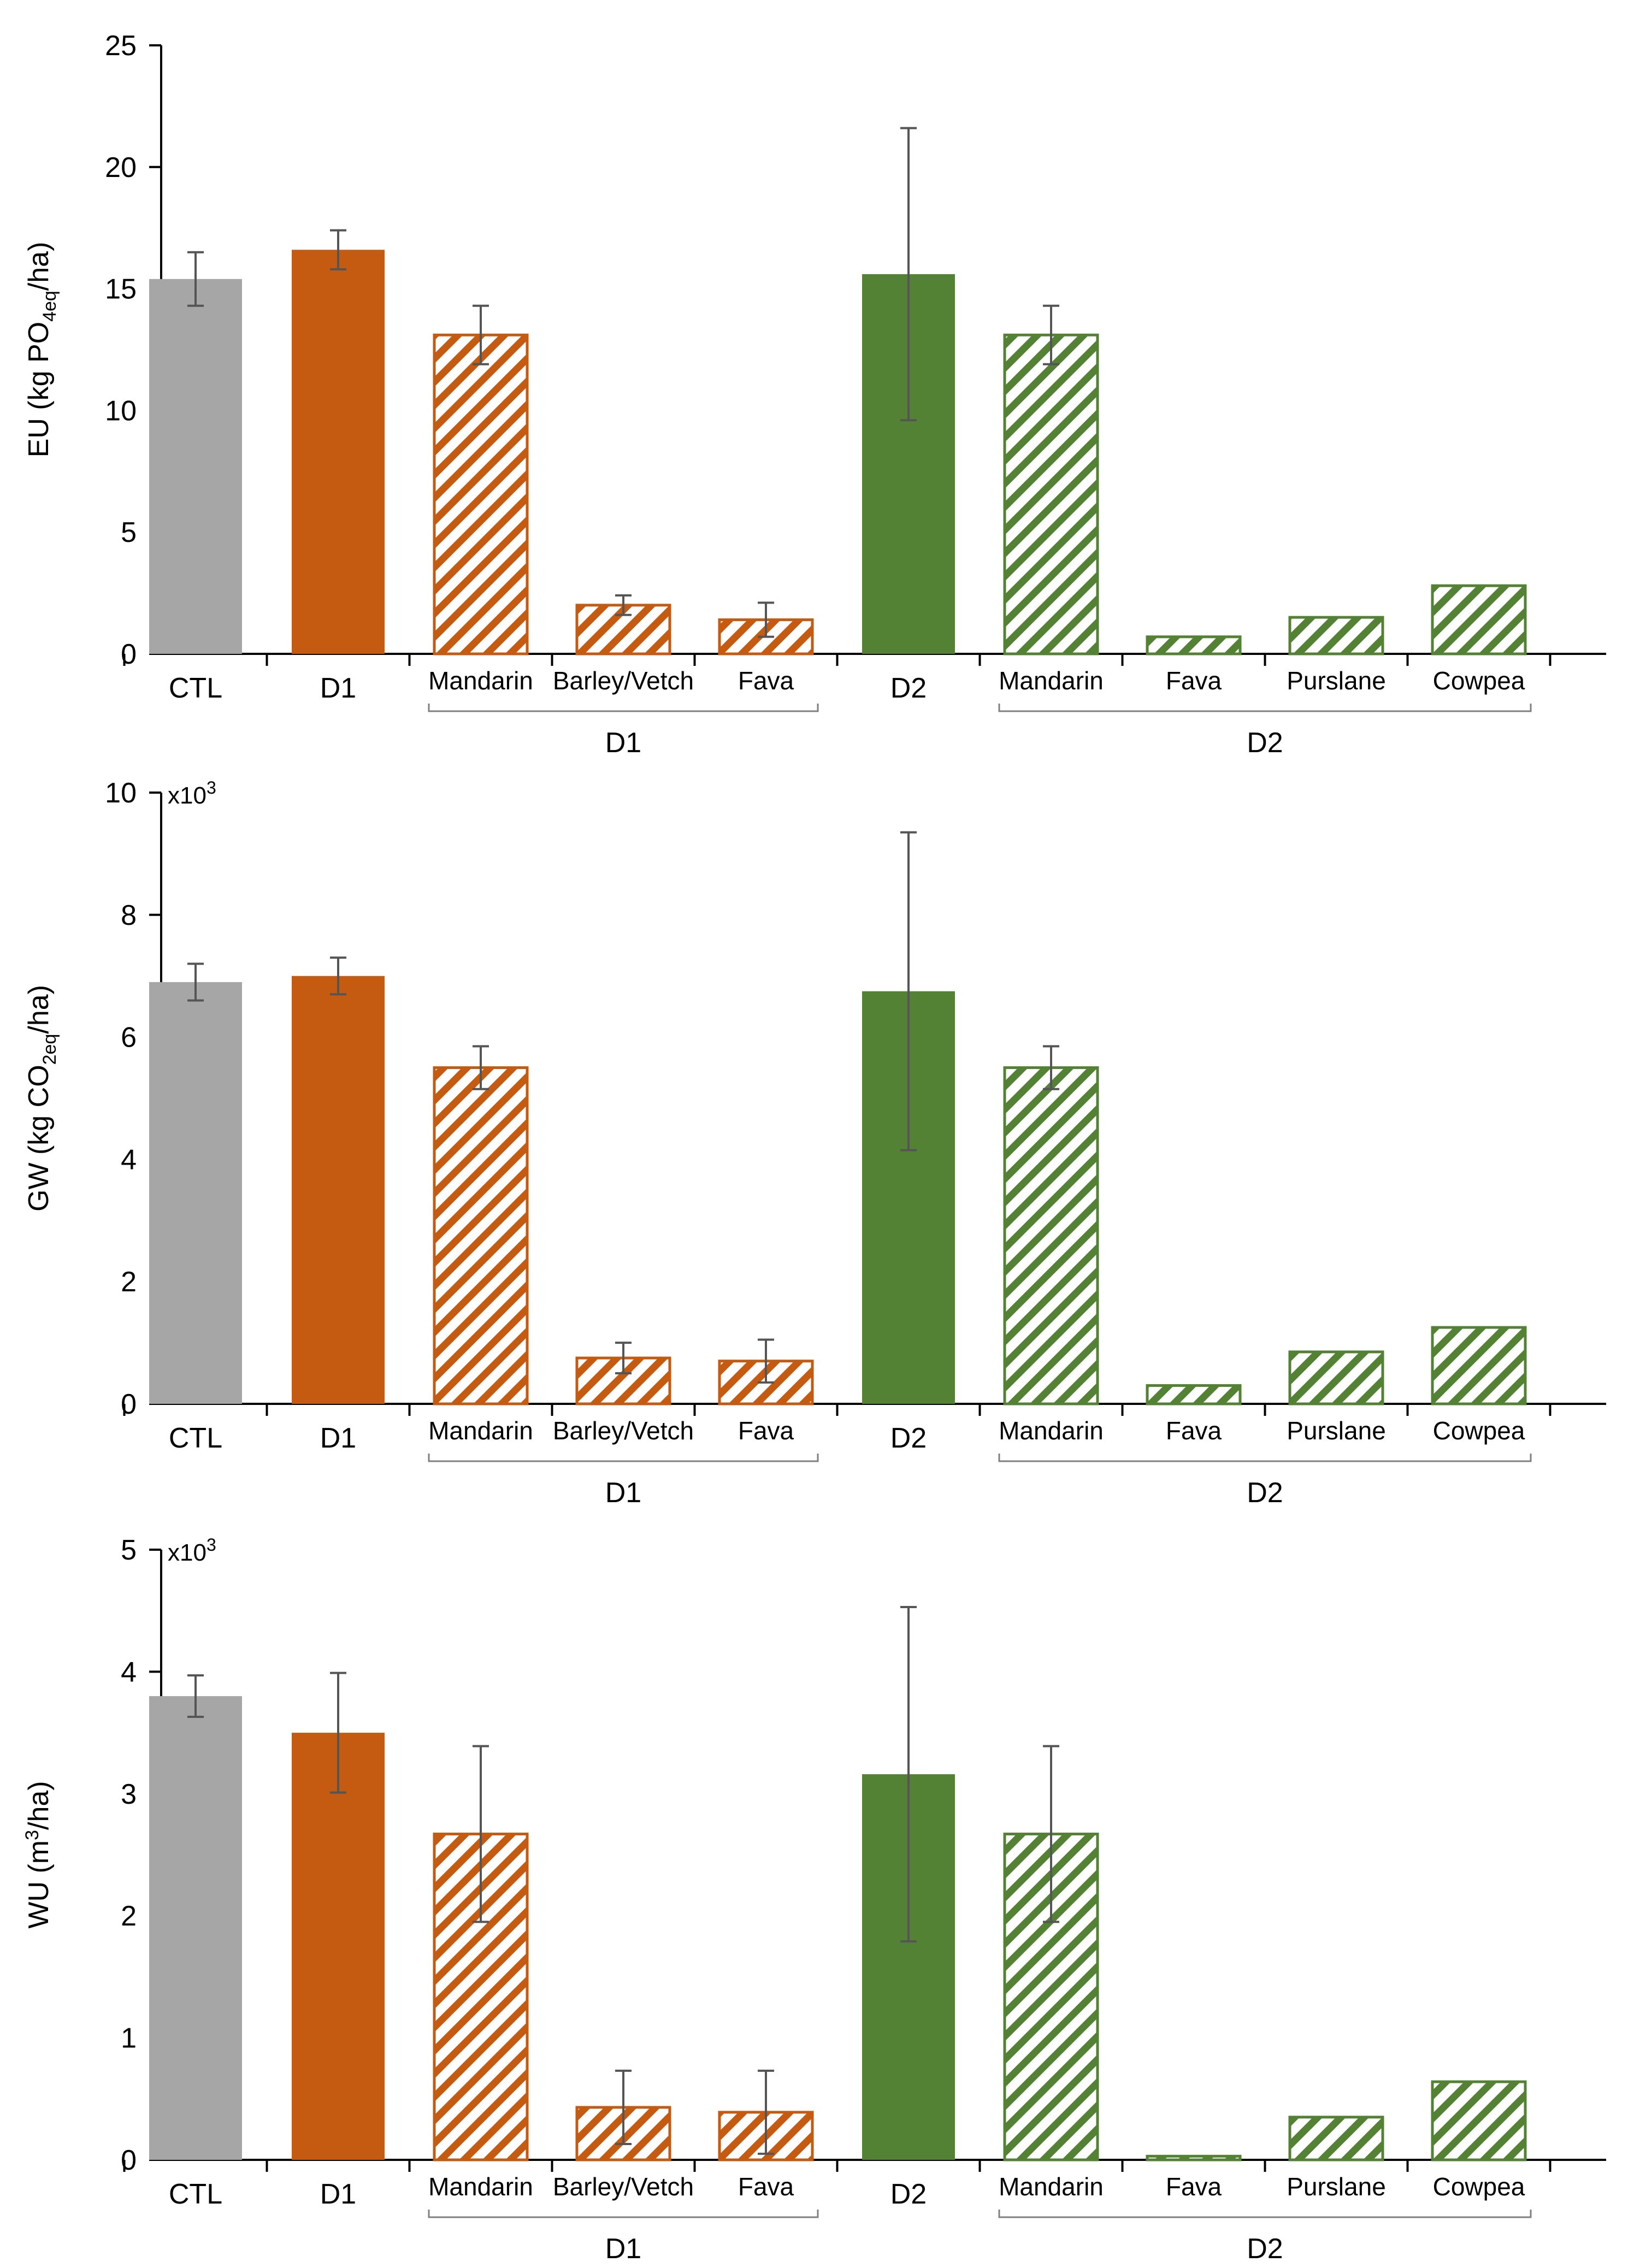 This screenshot has width=1634, height=2268. What do you see at coordinates (39, 1805) in the screenshot?
I see `y-axis-title-tail: /ha)` at bounding box center [39, 1805].